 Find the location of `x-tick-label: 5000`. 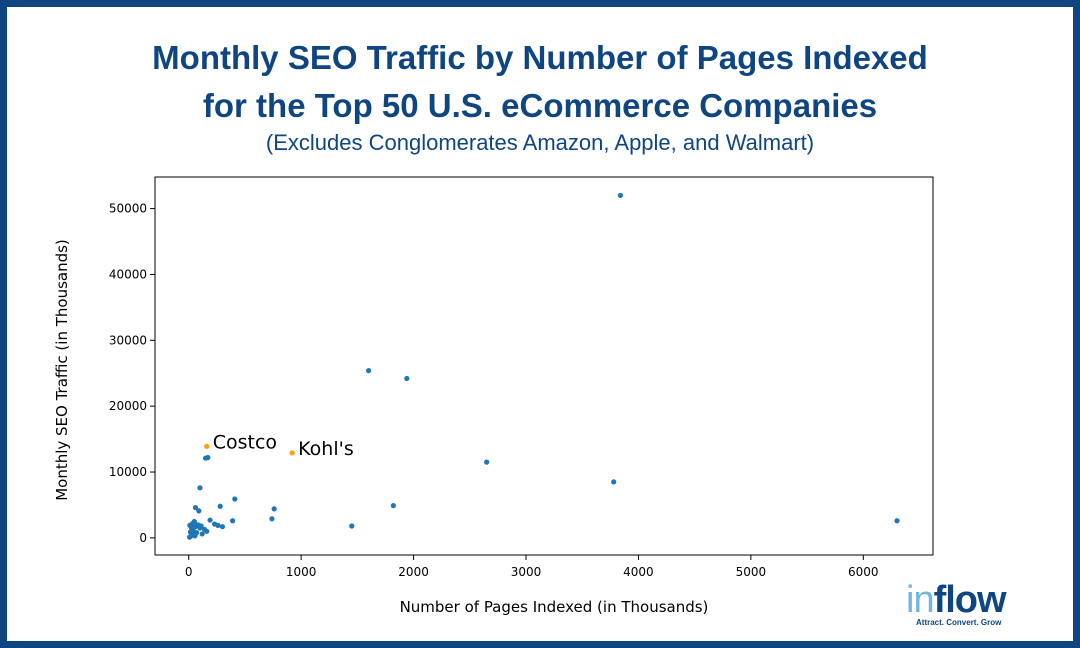

x-tick-label: 5000 is located at coordinates (751, 572).